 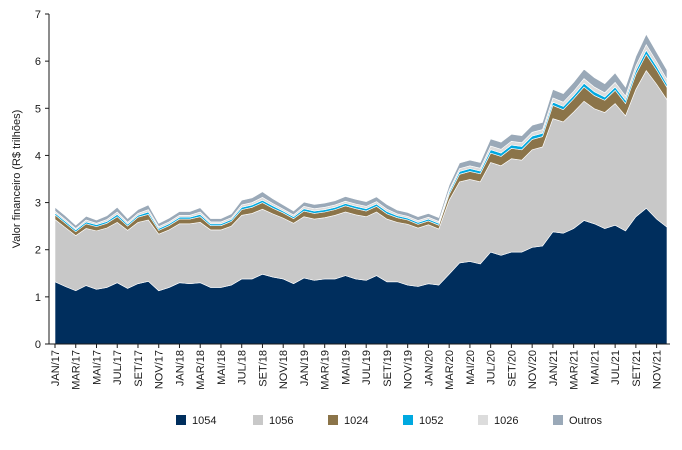 What do you see at coordinates (595, 367) in the screenshot?
I see `x-tick-label: MAI/21` at bounding box center [595, 367].